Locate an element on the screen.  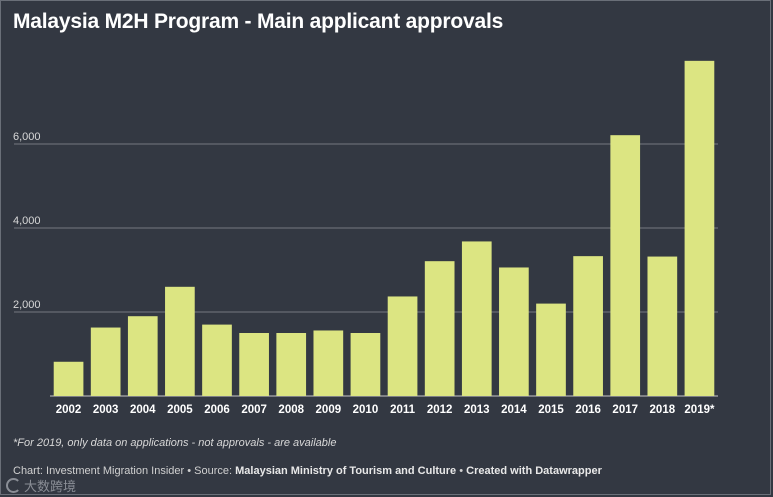
x-tick-label: 2003 is located at coordinates (106, 410).